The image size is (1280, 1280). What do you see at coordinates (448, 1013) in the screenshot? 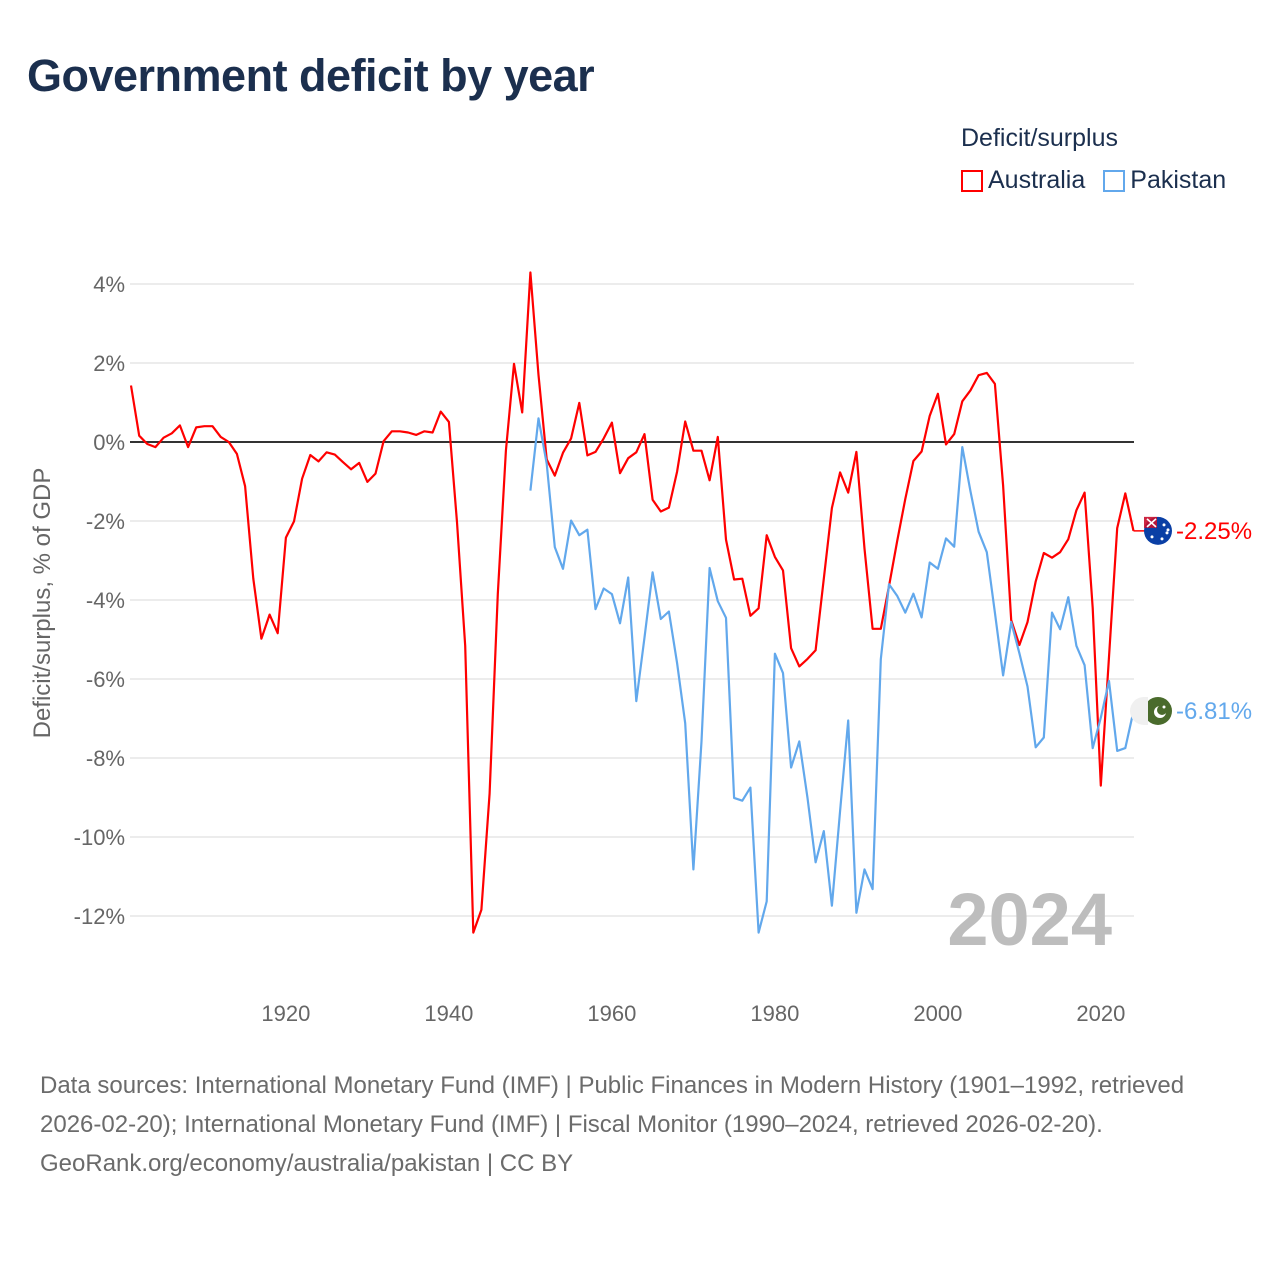
I see `x-tick-label: 1940` at bounding box center [448, 1013].